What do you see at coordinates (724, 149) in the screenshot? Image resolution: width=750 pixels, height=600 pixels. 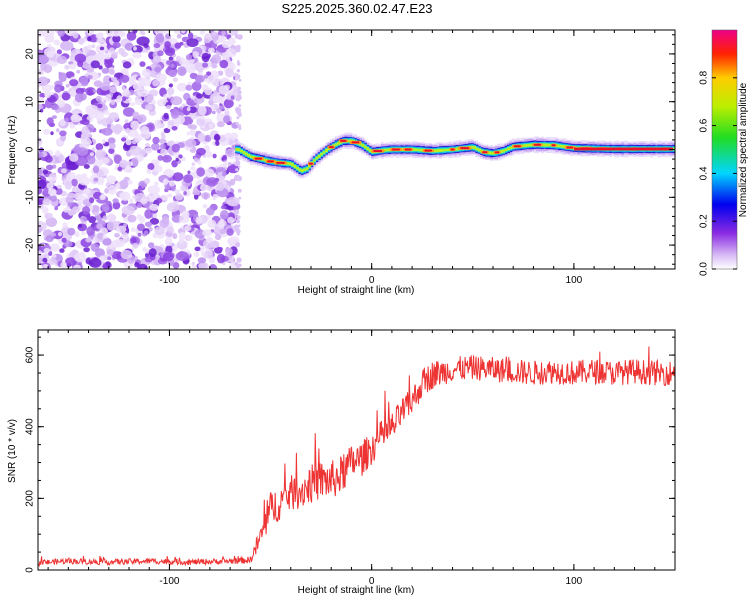 I see `colorbar-frame` at bounding box center [724, 149].